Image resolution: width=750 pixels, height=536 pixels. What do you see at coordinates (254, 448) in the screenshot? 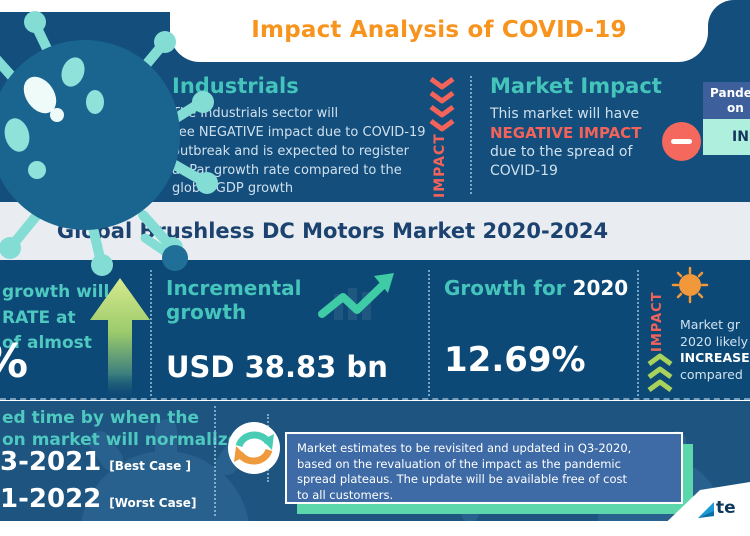
I see `refresh-icon` at bounding box center [254, 448].